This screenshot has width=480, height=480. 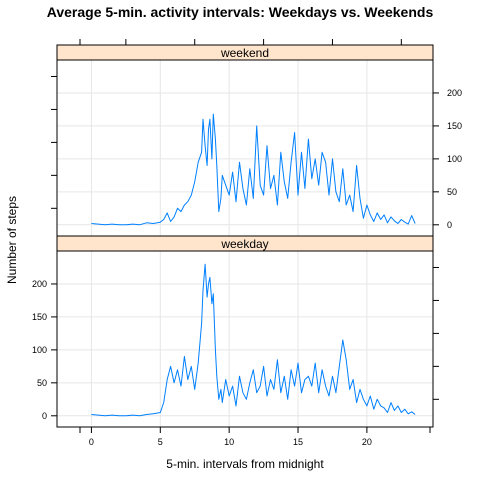 I want to click on x-tick-label: 20, so click(x=367, y=442).